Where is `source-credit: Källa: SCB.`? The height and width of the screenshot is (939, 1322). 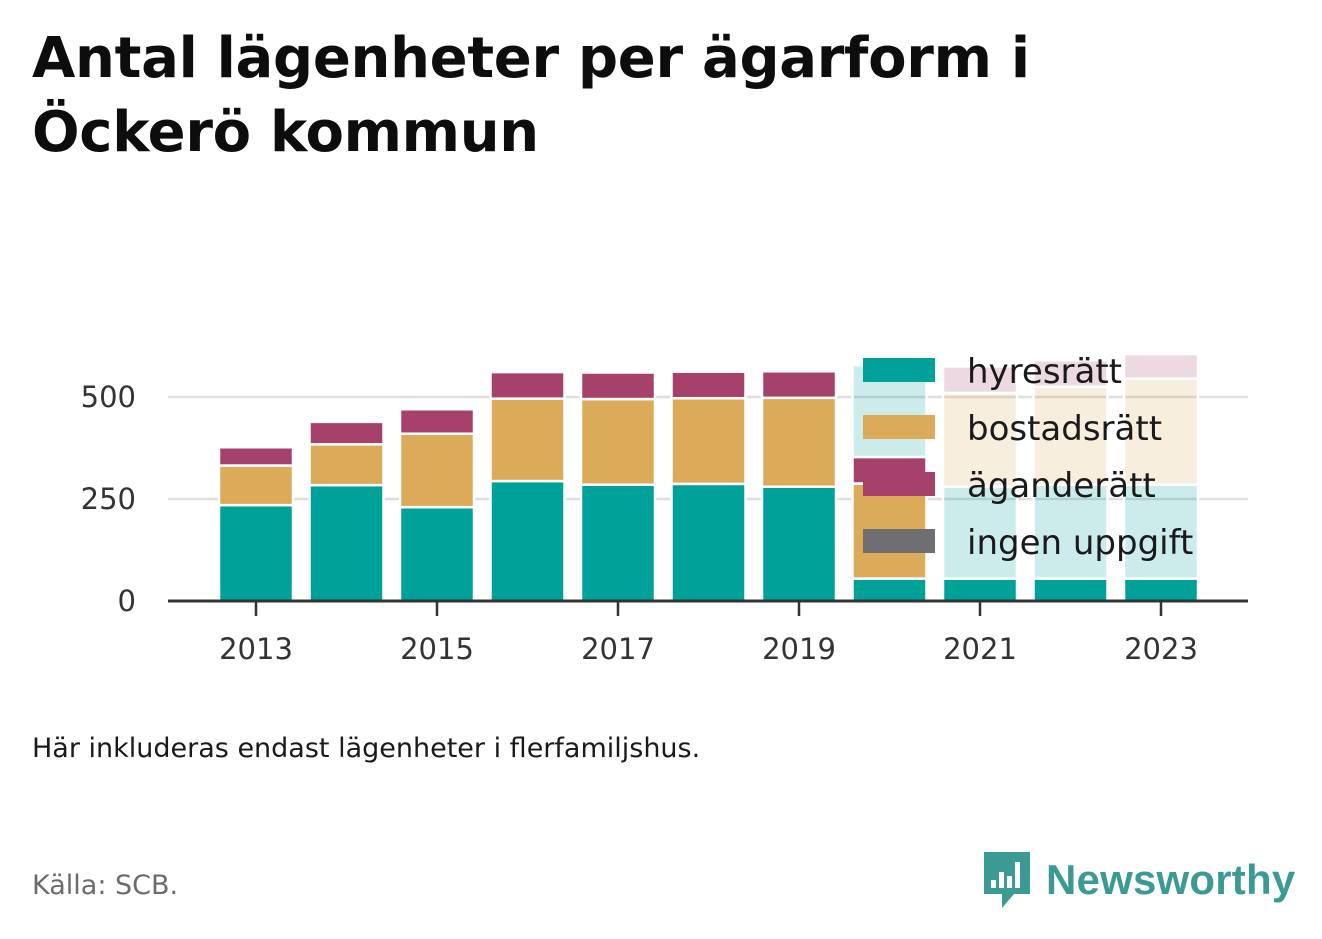
source-credit: Källa: SCB. is located at coordinates (105, 885).